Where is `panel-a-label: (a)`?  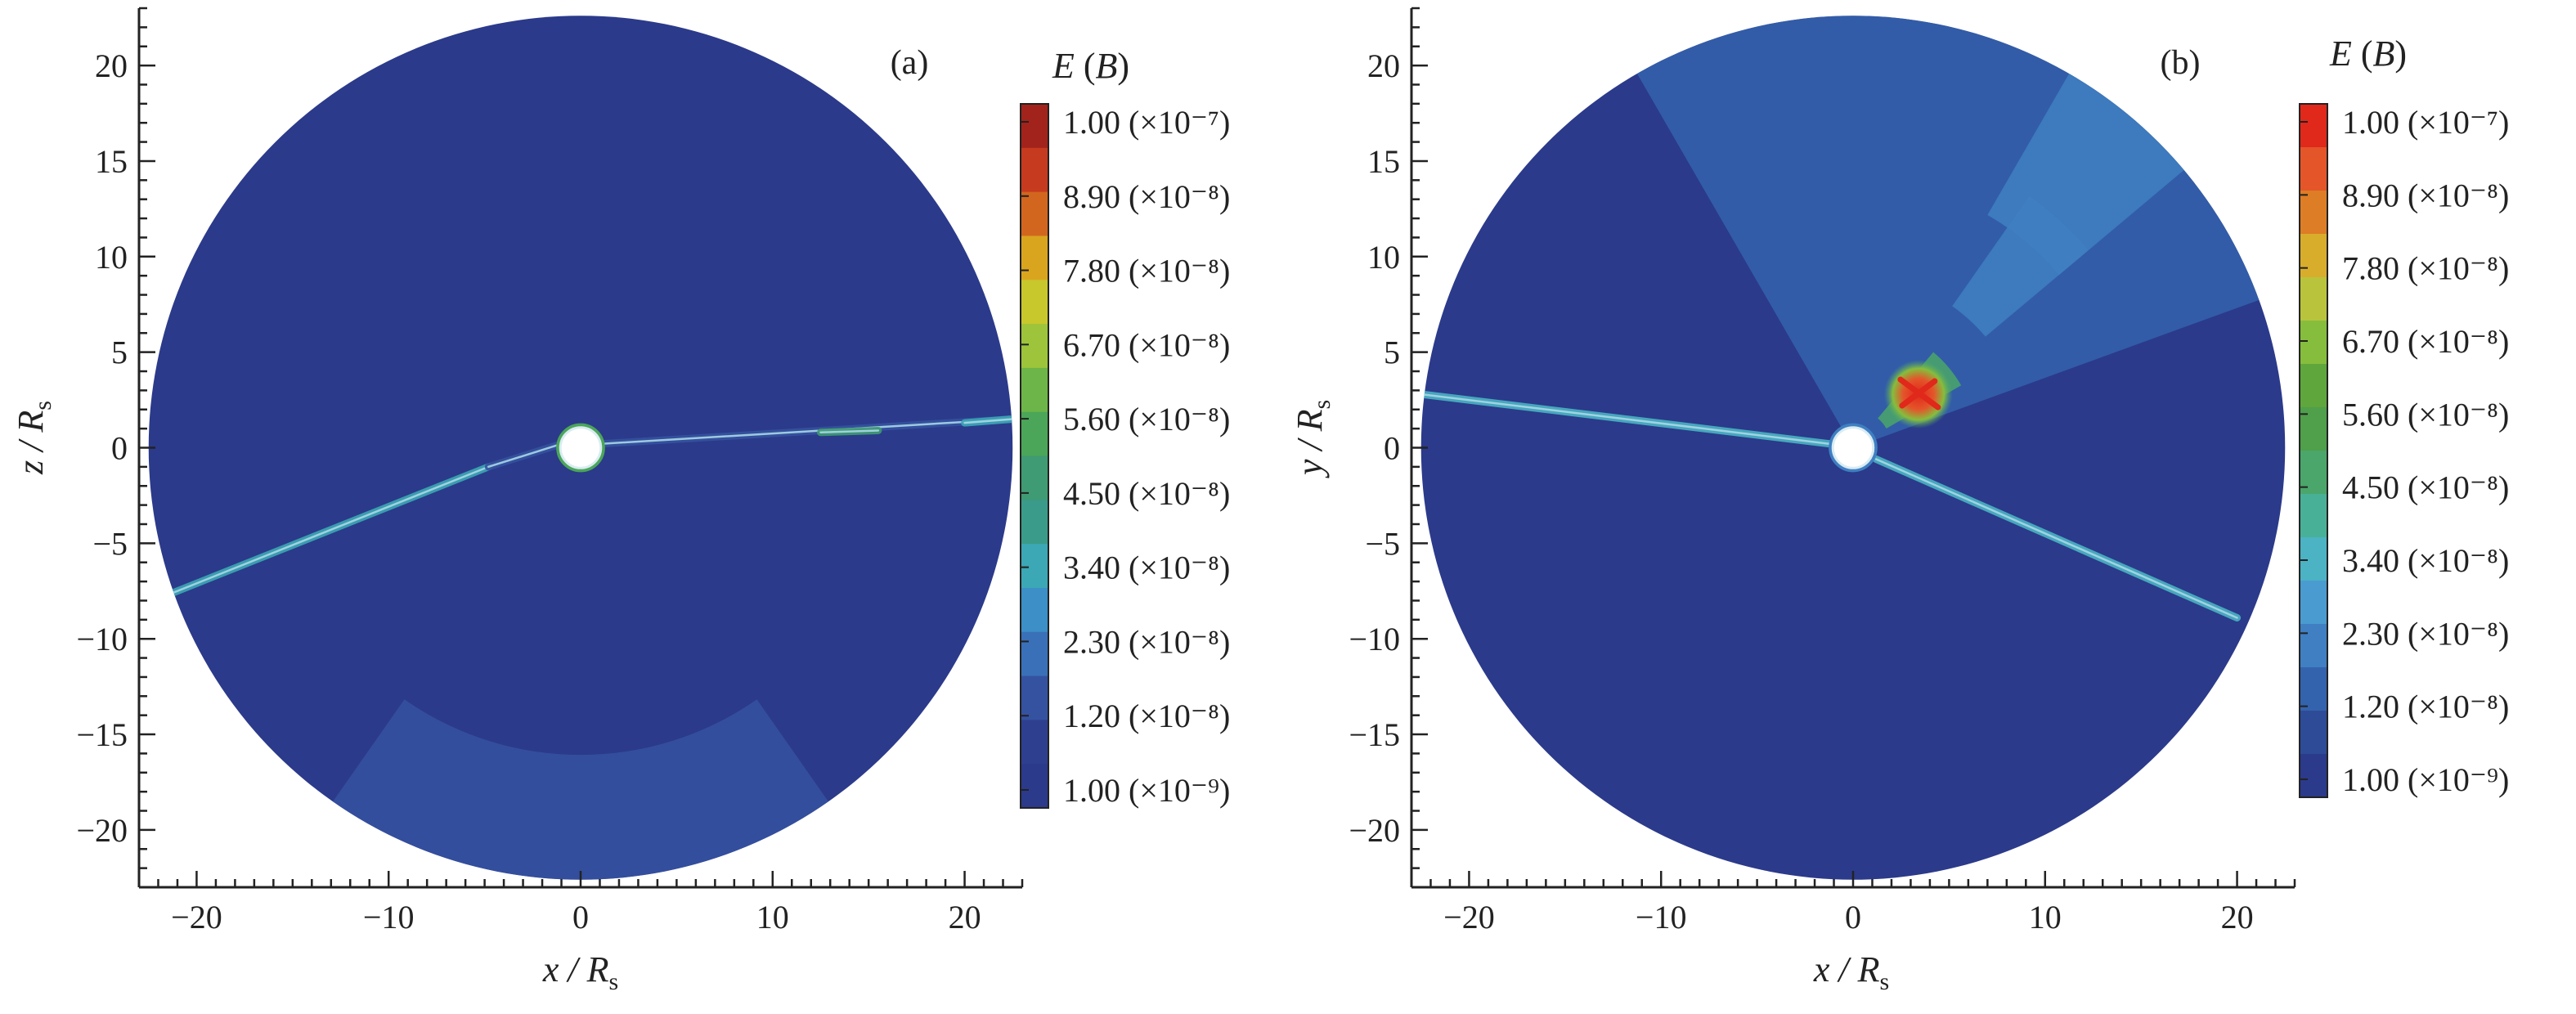 panel-a-label: (a) is located at coordinates (910, 63).